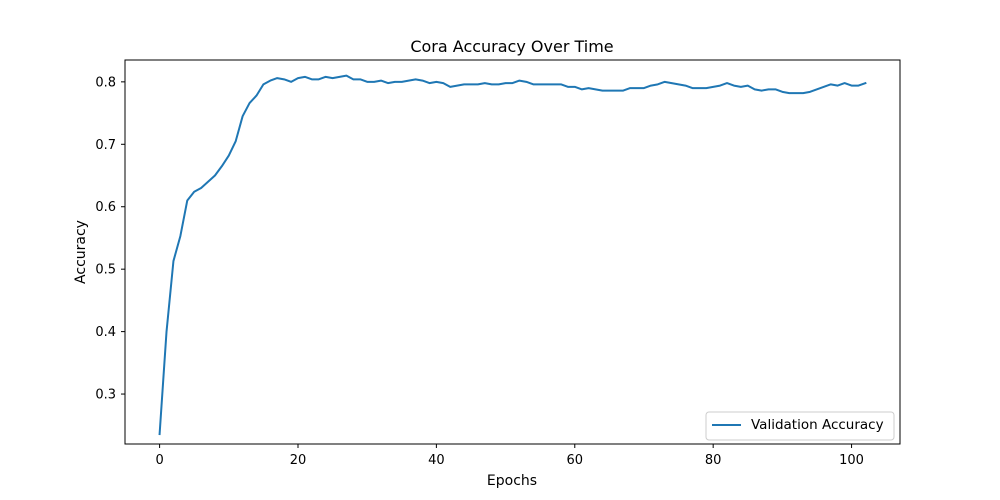 The image size is (1000, 500). Describe the element at coordinates (436, 460) in the screenshot. I see `x-tick-label: 40` at that location.